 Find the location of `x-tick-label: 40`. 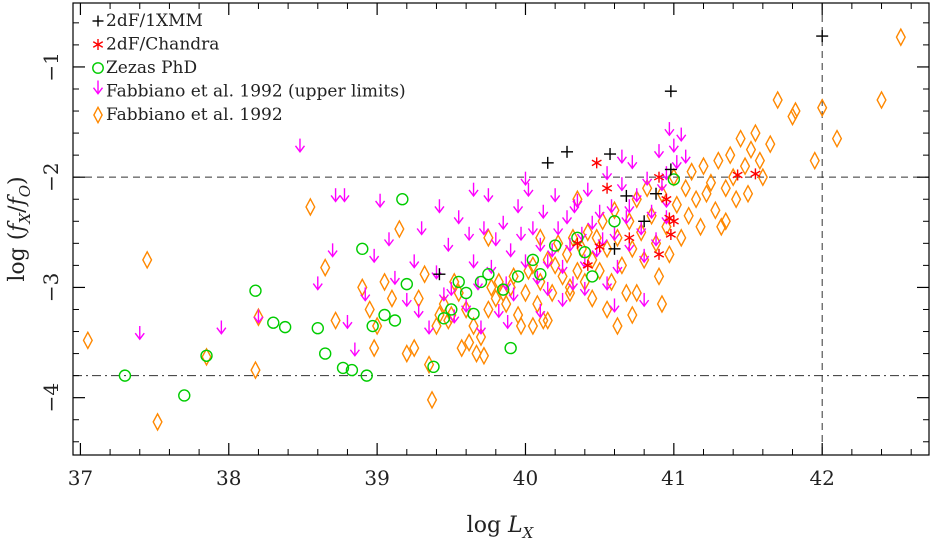

x-tick-label: 40 is located at coordinates (525, 478).